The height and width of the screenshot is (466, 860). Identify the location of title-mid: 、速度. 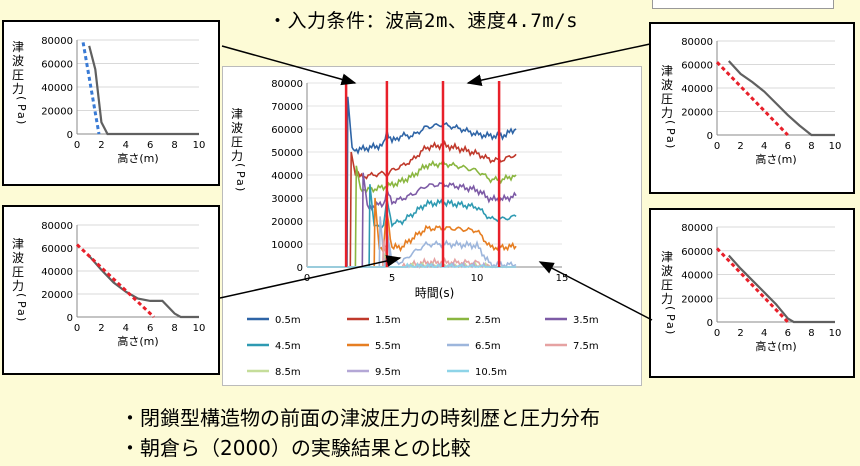
(477, 21).